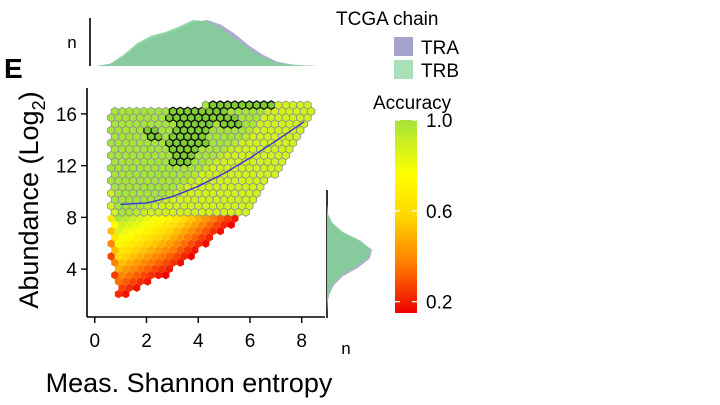 The width and height of the screenshot is (720, 405). I want to click on x-tick-label: 4, so click(198, 341).